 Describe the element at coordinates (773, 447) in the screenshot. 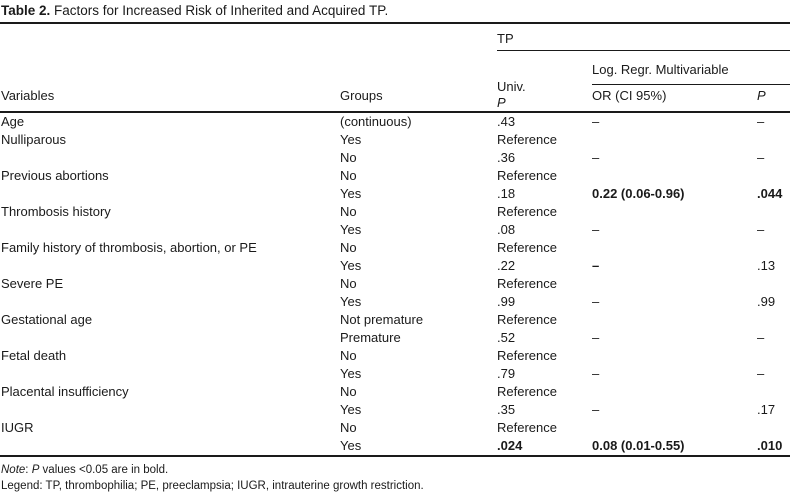

I see `cell-p: .010` at that location.